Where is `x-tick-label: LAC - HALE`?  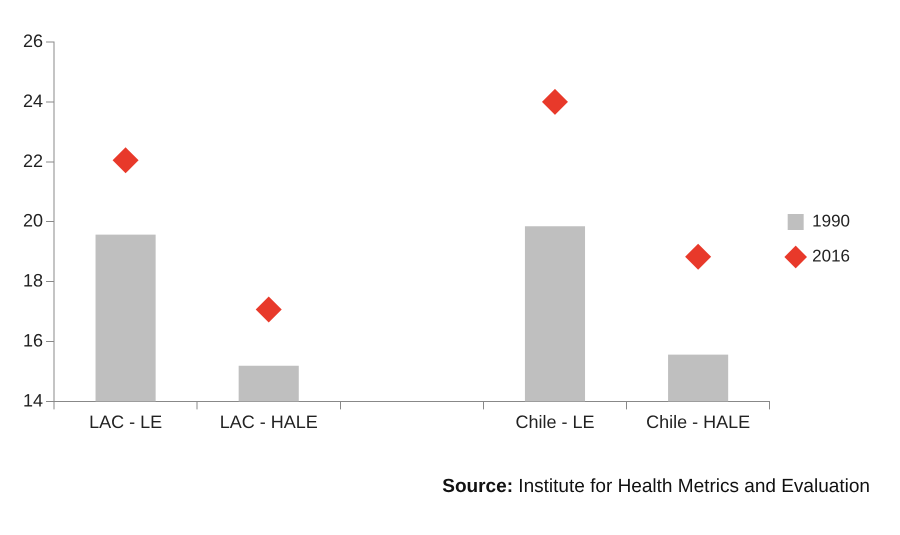
x-tick-label: LAC - HALE is located at coordinates (269, 422).